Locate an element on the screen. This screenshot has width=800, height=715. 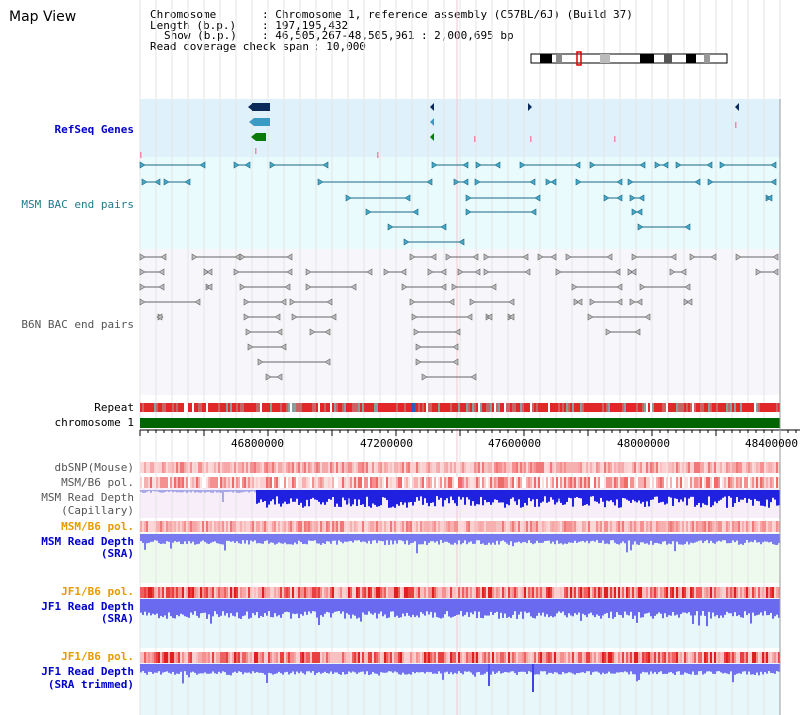
track-label-jf1-depth-sra: JF1 Read Depth is located at coordinates (87, 606).